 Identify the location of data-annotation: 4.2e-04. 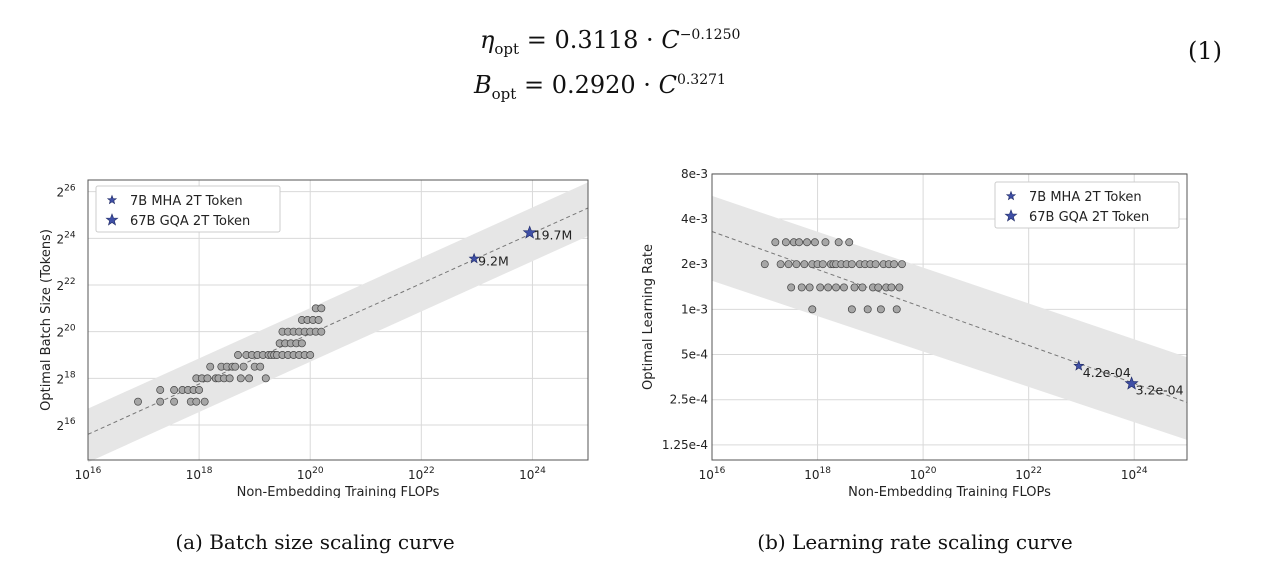
(1107, 372).